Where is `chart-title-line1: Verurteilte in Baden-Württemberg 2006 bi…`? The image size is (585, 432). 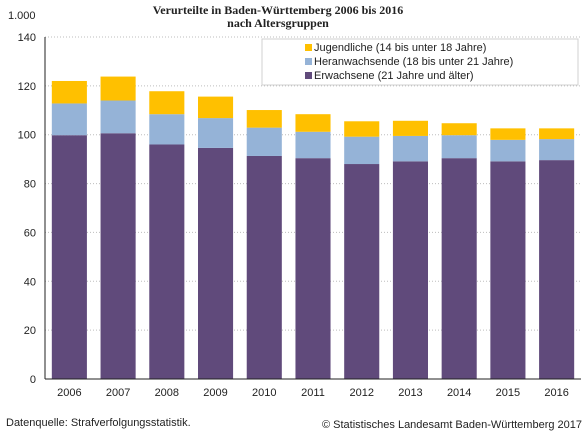
chart-title-line1: Verurteilte in Baden-Württemberg 2006 bi… is located at coordinates (278, 10).